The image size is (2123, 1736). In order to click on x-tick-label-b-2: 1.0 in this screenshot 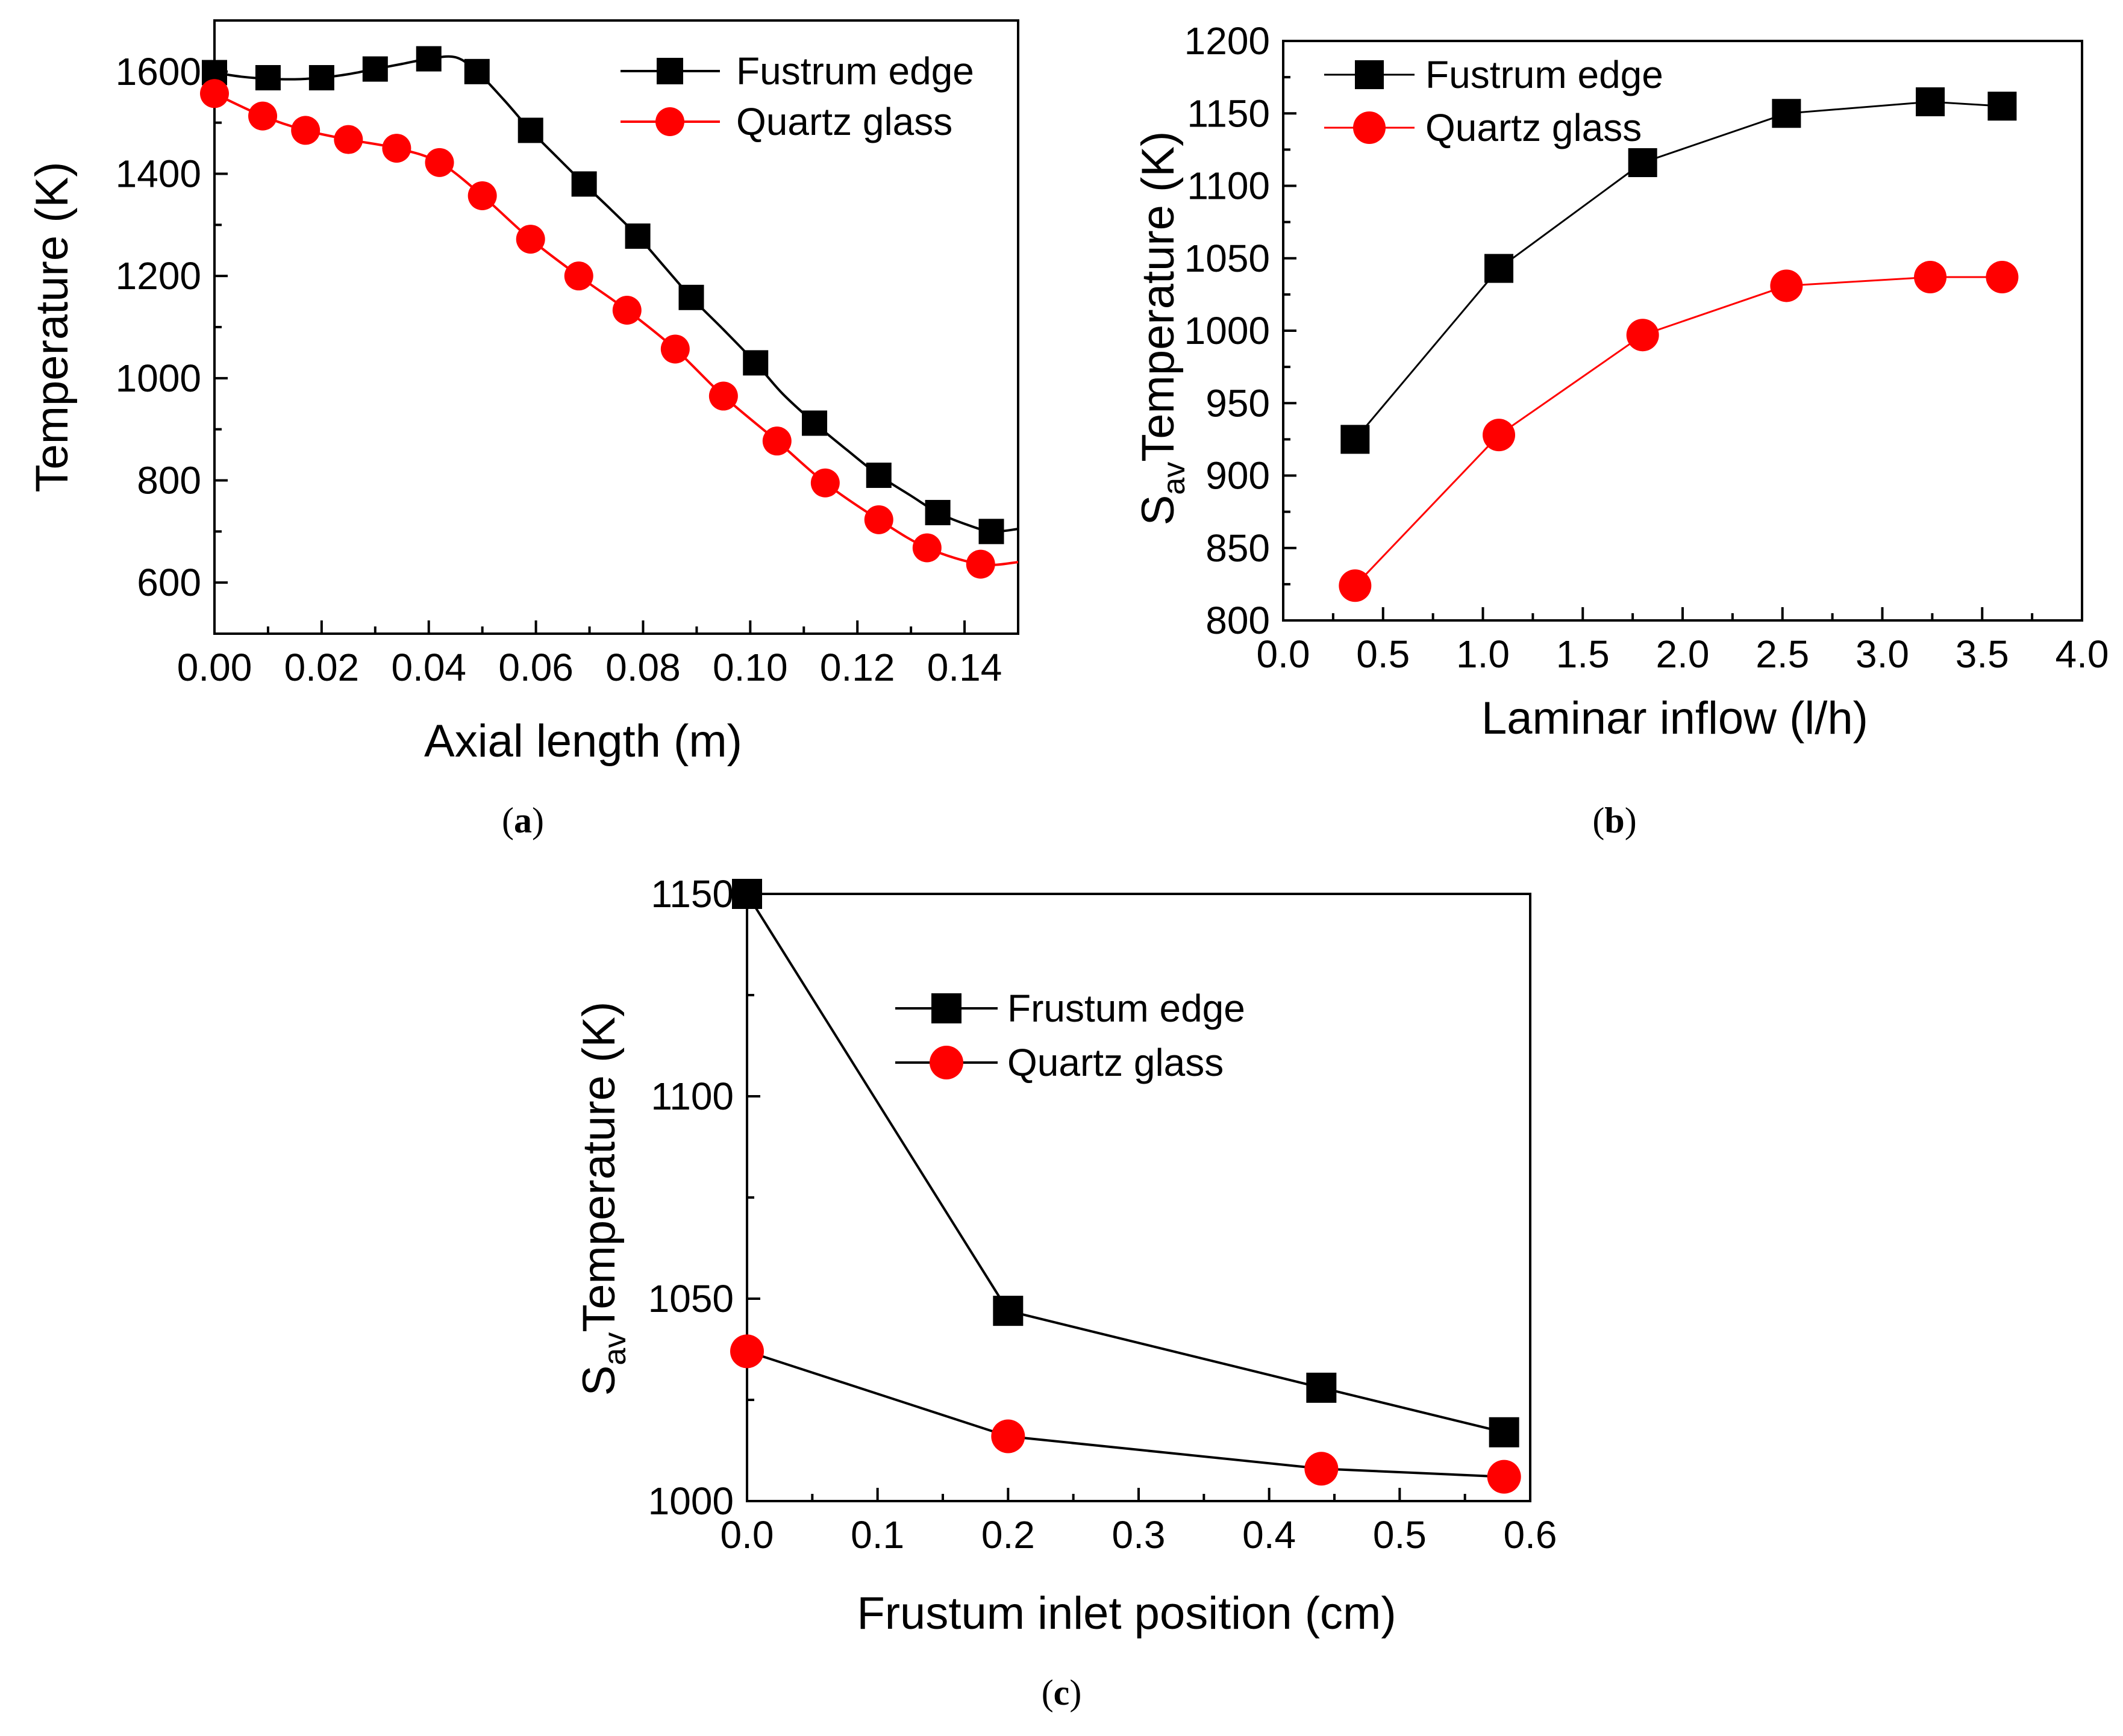, I will do `click(1483, 654)`.